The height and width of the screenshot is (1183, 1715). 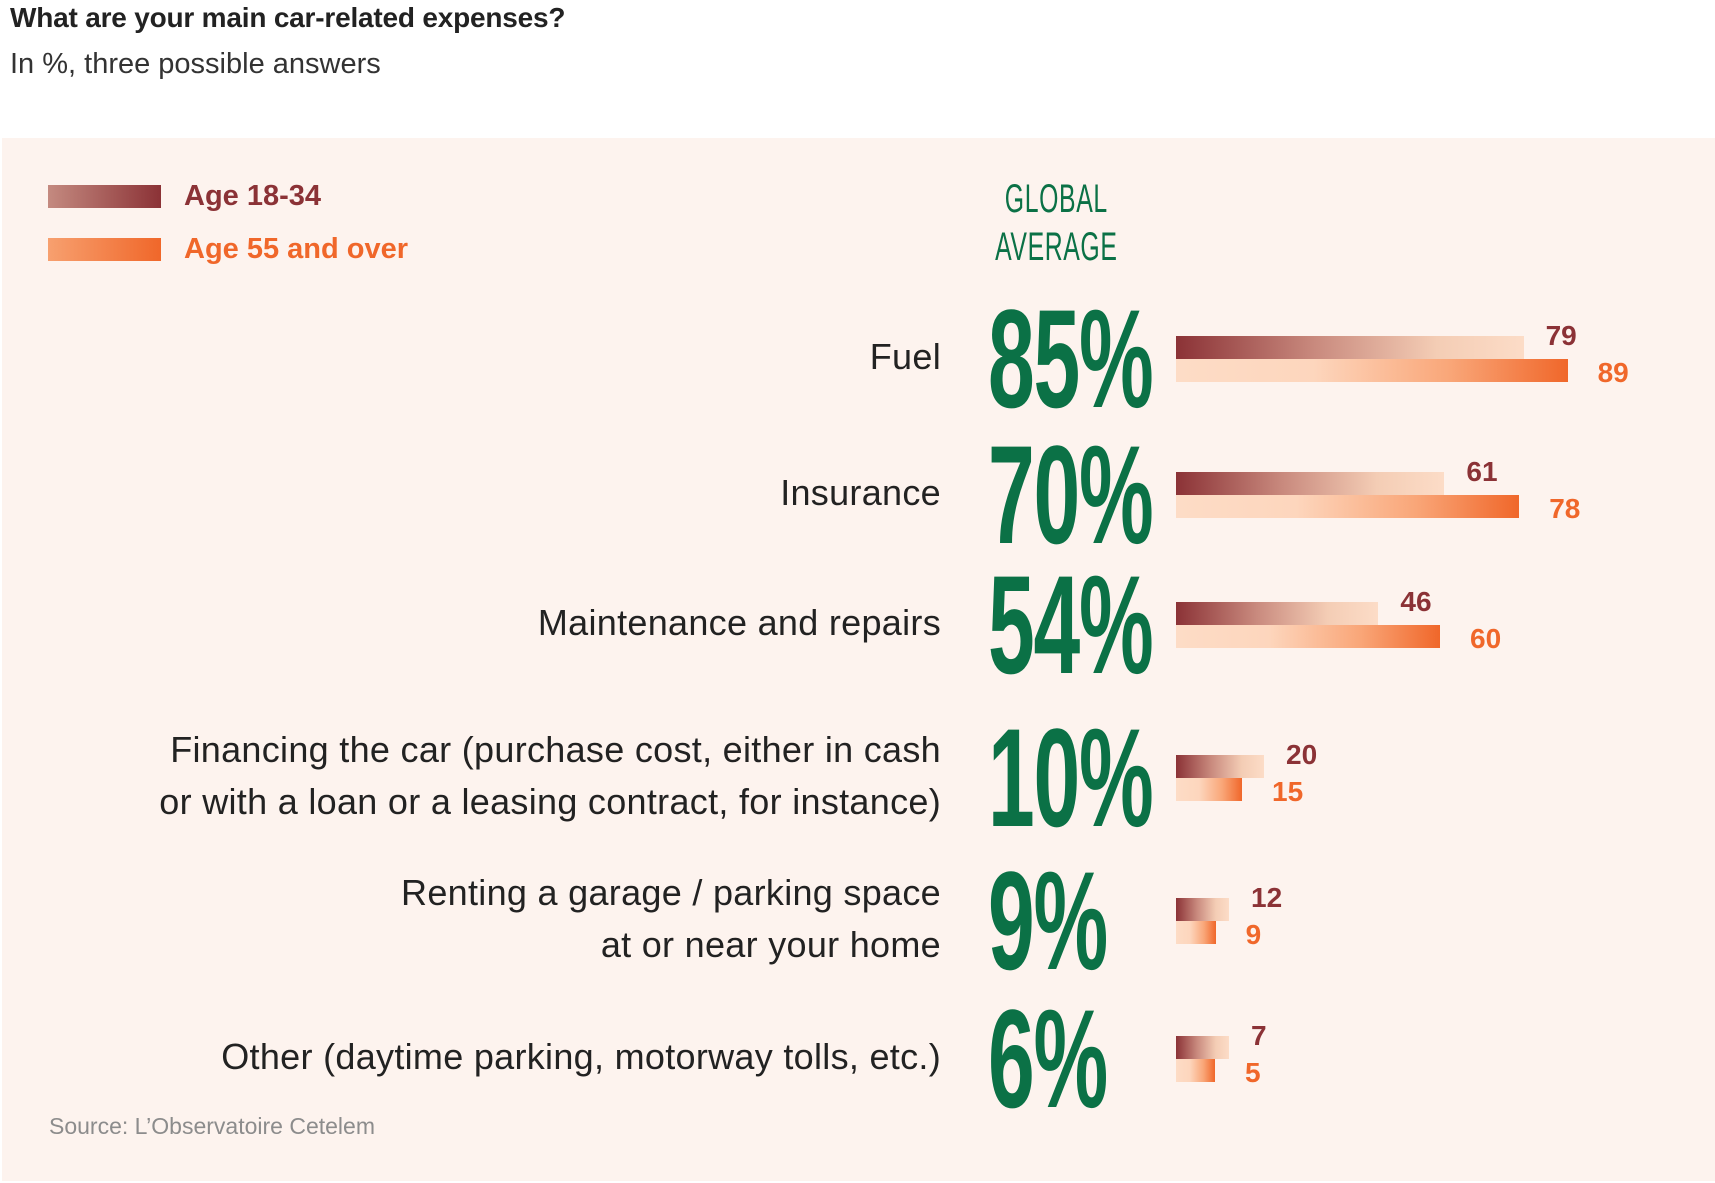 I want to click on legend-item-age-18-34: Age 18-34, so click(x=184, y=196).